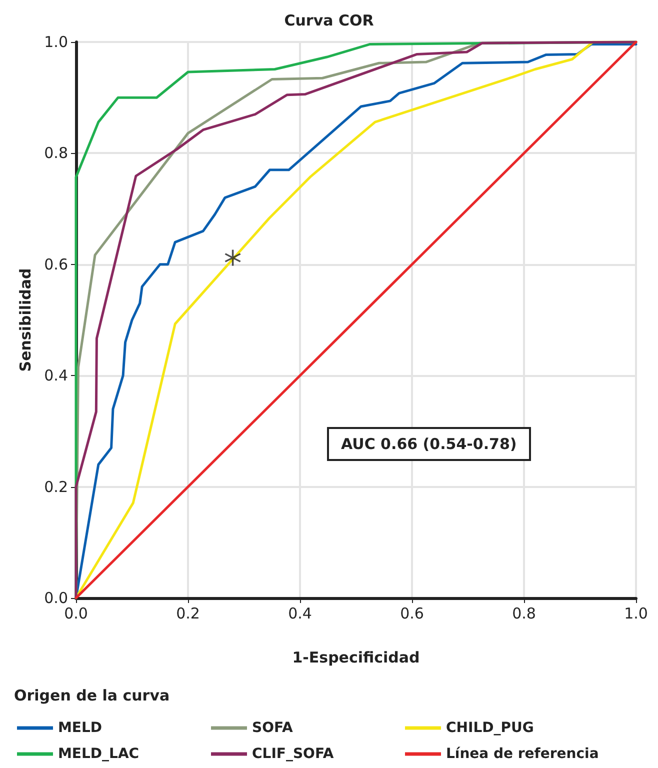 The width and height of the screenshot is (658, 768). Describe the element at coordinates (80, 728) in the screenshot. I see `legend-label: MELD` at that location.